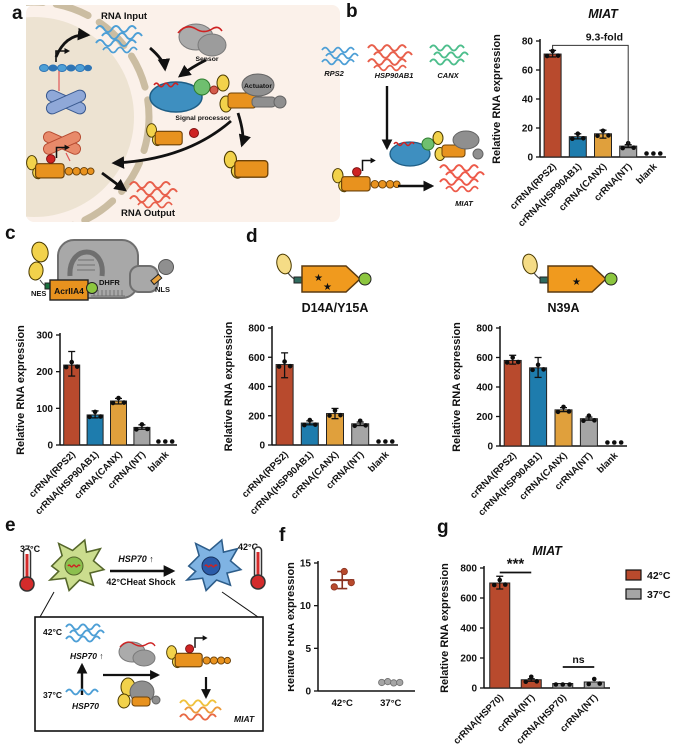  Describe the element at coordinates (394, 75) in the screenshot. I see `hsp90ab1-label: HSP90AB1` at that location.